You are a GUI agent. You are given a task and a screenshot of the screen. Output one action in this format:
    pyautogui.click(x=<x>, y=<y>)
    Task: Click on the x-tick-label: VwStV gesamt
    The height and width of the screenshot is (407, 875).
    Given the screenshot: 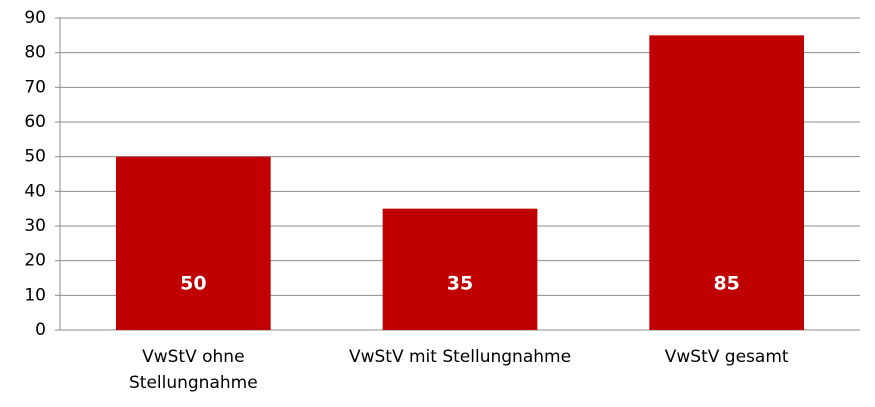 What is the action you would take?
    pyautogui.click(x=726, y=357)
    